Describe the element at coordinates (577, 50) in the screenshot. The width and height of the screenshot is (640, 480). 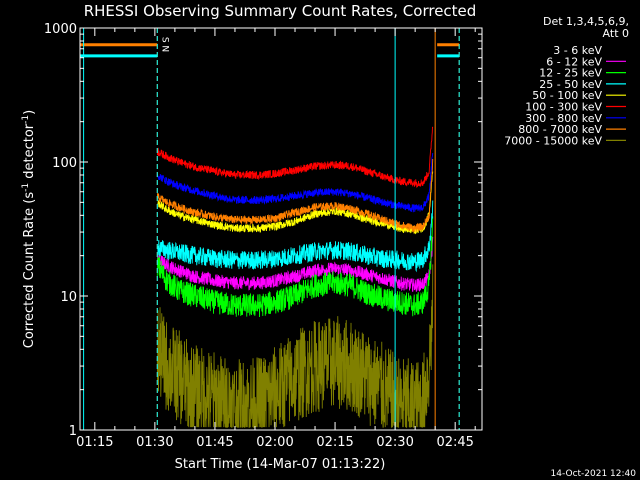
I see `legend-entry-label: 3 - 6 keV` at that location.